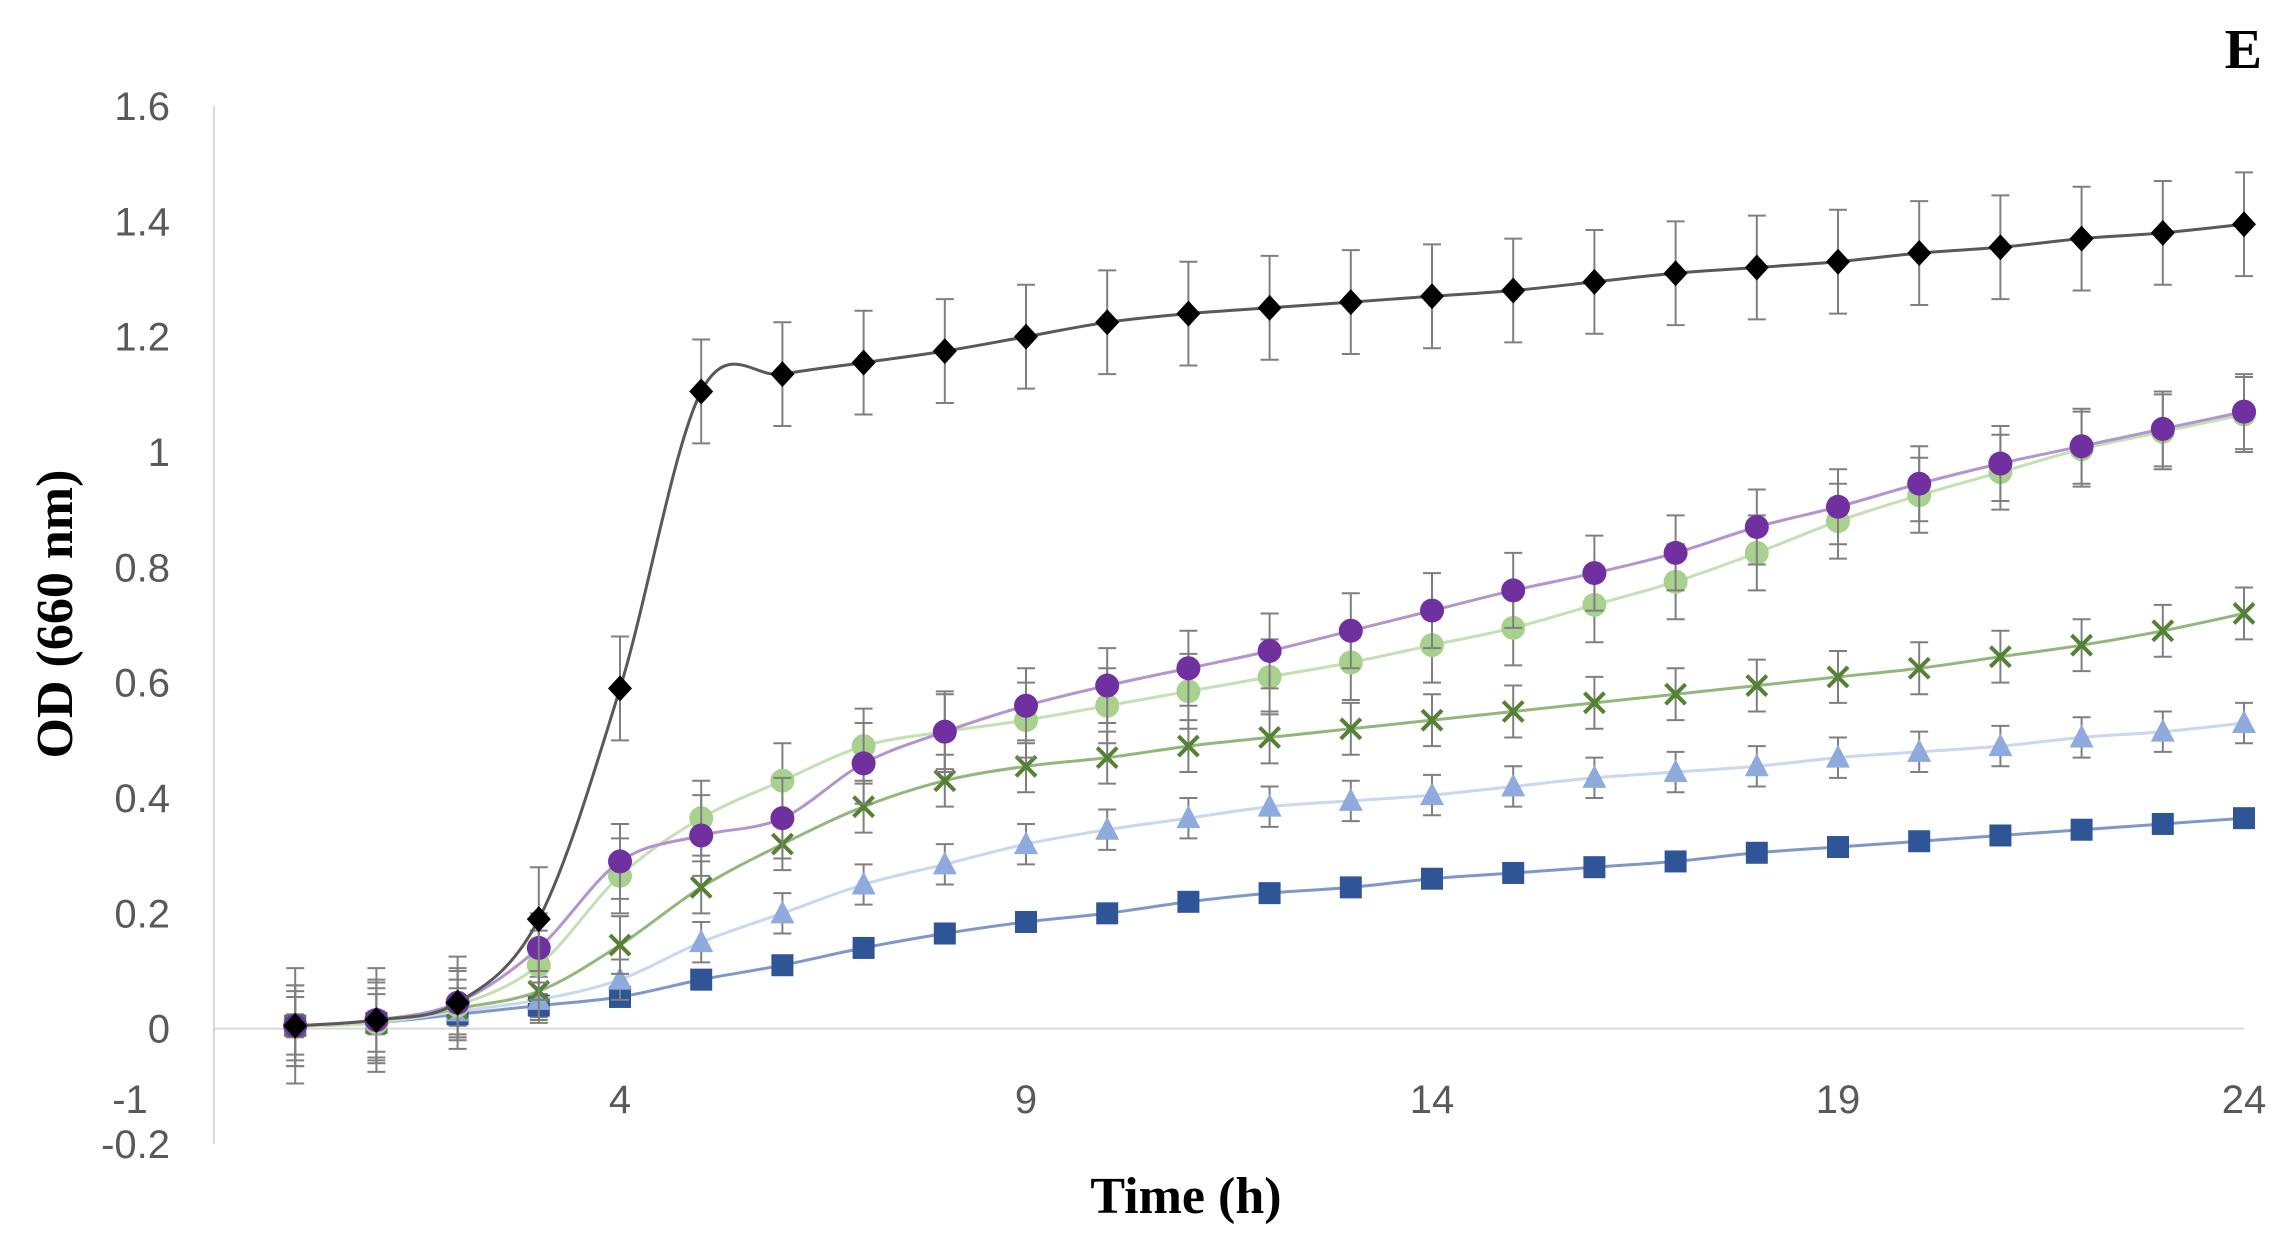 This screenshot has width=2287, height=1253. Describe the element at coordinates (1432, 1100) in the screenshot. I see `x-tick-label: 14` at that location.